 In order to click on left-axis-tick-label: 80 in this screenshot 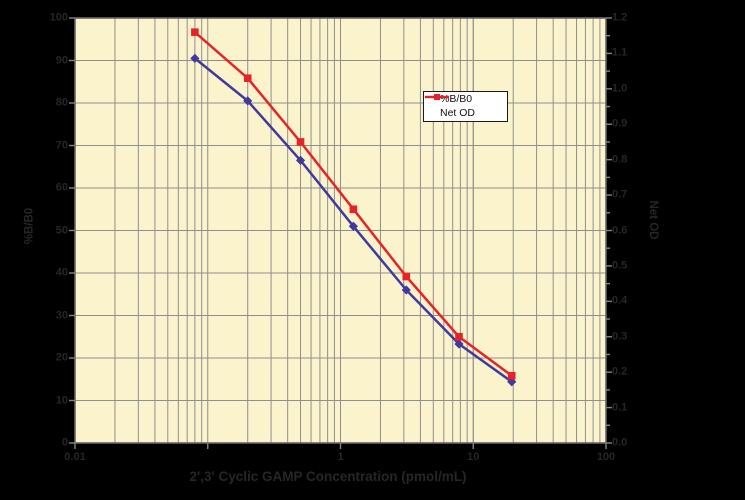, I will do `click(61, 102)`.